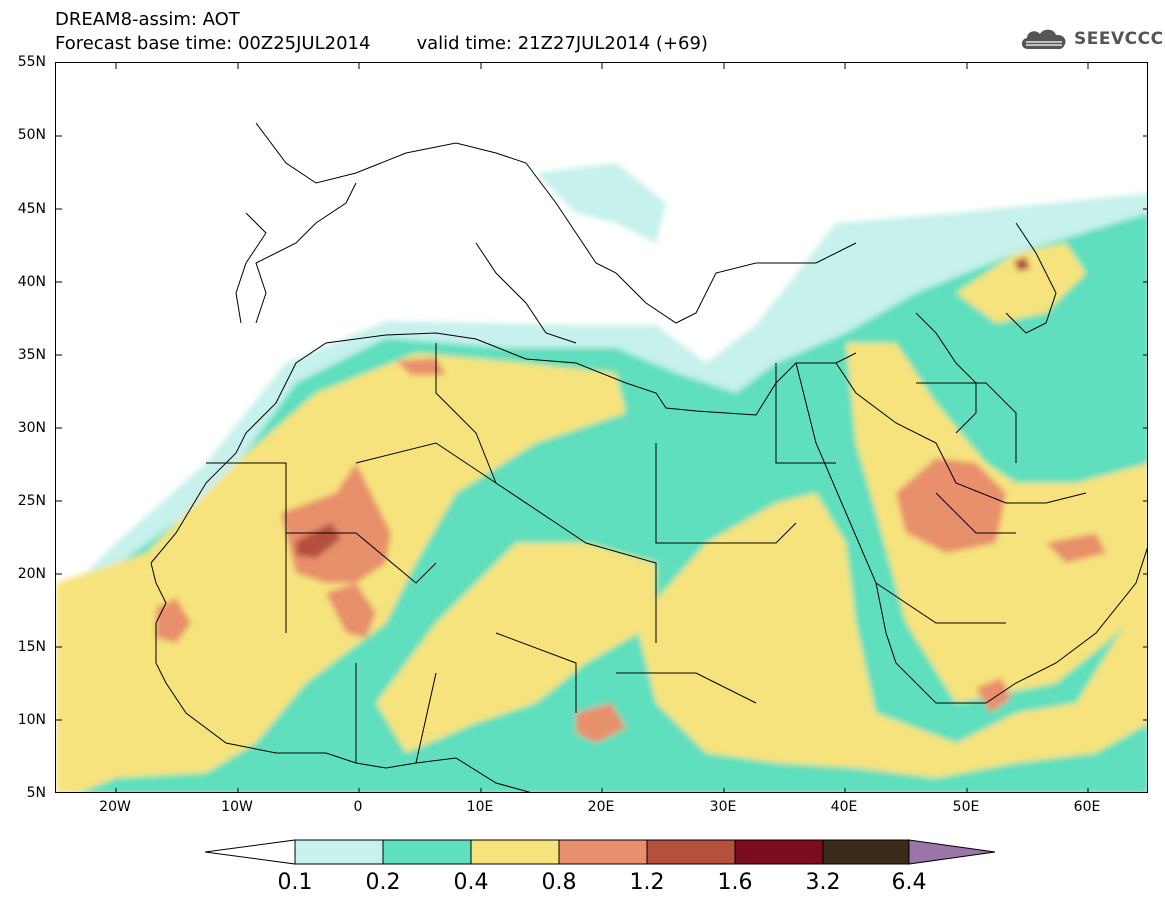  What do you see at coordinates (383, 882) in the screenshot?
I see `colorbar-label: 0.2` at bounding box center [383, 882].